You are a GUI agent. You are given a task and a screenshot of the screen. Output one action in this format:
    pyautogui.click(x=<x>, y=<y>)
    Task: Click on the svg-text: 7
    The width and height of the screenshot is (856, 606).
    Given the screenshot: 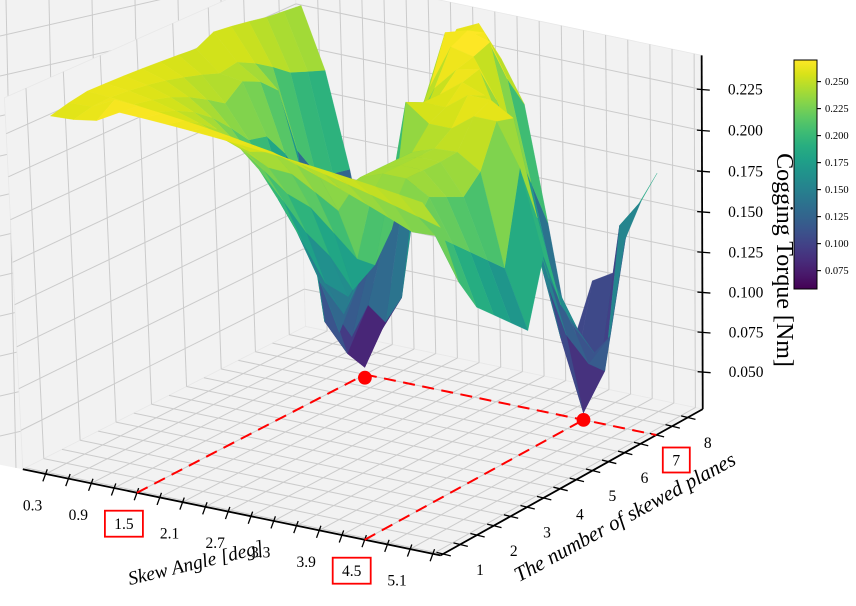 What is the action you would take?
    pyautogui.click(x=676, y=461)
    